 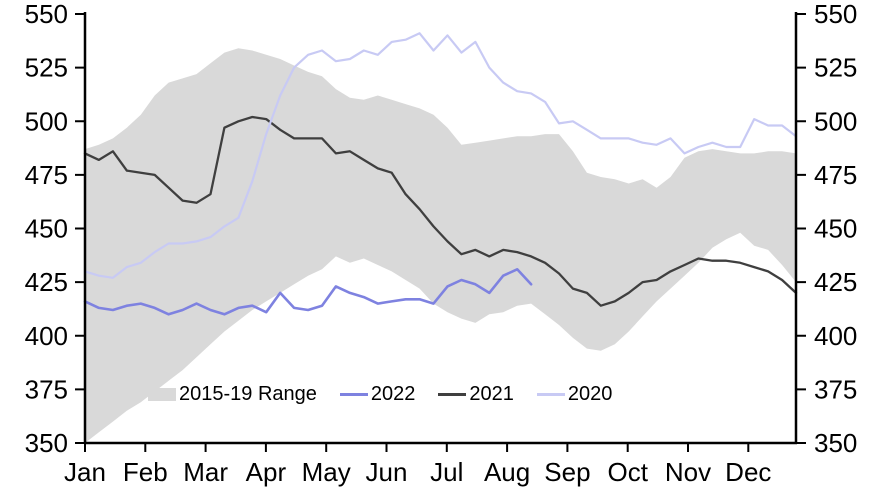 What do you see at coordinates (835, 282) in the screenshot?
I see `y-tick-label-right-425: 425` at bounding box center [835, 282].